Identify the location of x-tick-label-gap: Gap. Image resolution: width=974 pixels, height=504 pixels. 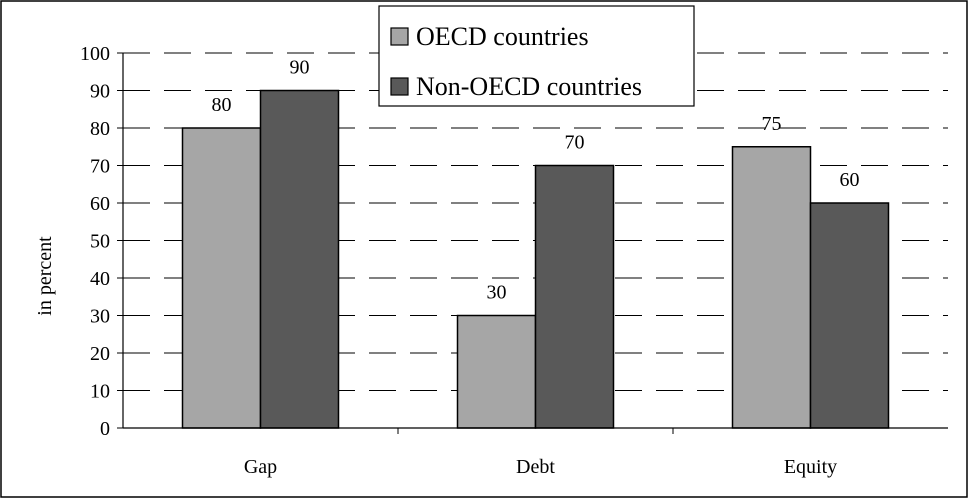
(260, 467).